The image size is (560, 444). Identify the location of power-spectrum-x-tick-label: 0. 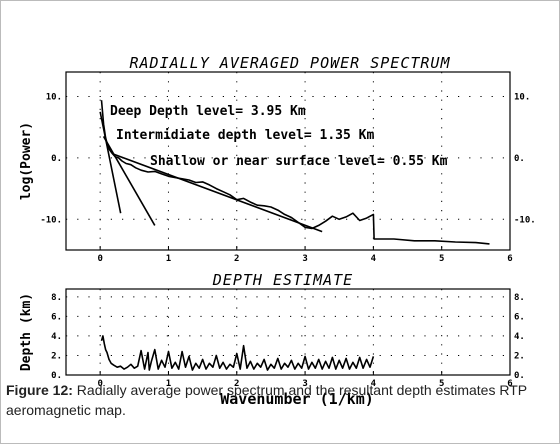
(99, 259).